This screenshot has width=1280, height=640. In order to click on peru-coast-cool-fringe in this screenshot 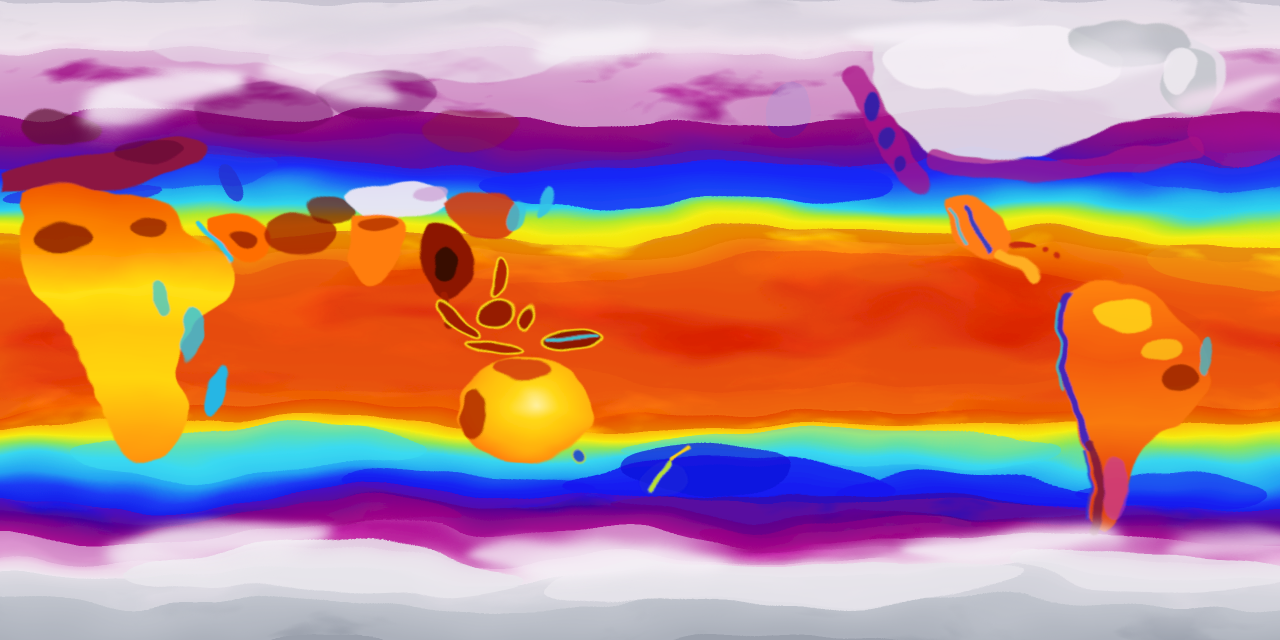, I will do `click(1060, 344)`.